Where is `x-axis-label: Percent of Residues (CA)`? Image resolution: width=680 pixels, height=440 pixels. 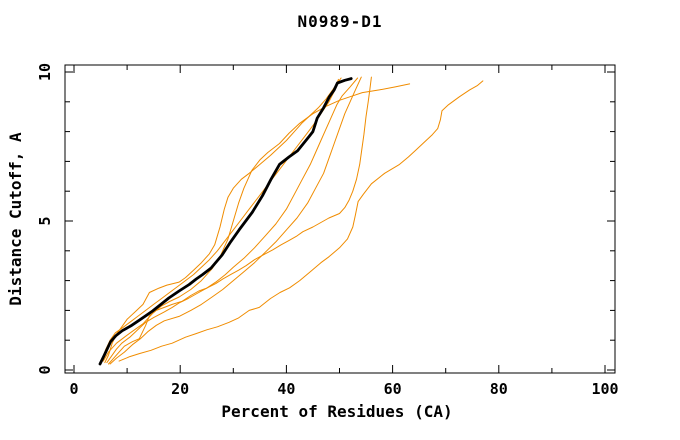
x-axis-label: Percent of Residues (CA) is located at coordinates (337, 411).